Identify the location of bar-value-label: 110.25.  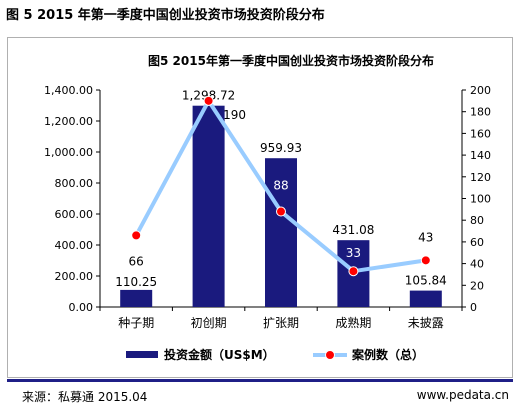
(136, 282).